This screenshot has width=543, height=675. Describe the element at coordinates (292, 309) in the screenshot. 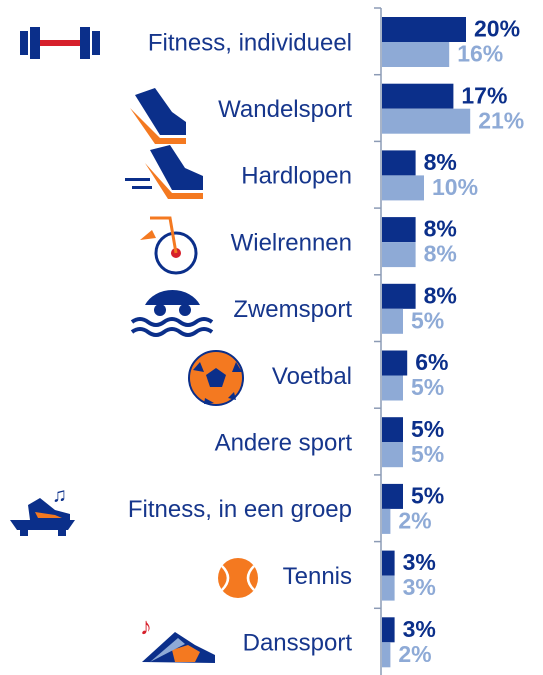

I see `category-label: Zwemsport` at that location.